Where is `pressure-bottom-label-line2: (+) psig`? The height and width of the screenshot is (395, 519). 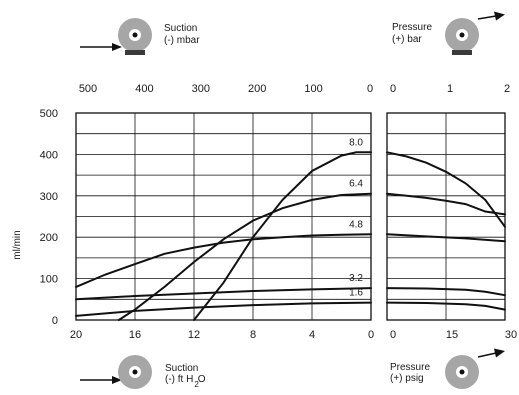 pressure-bottom-label-line2: (+) psig is located at coordinates (407, 378).